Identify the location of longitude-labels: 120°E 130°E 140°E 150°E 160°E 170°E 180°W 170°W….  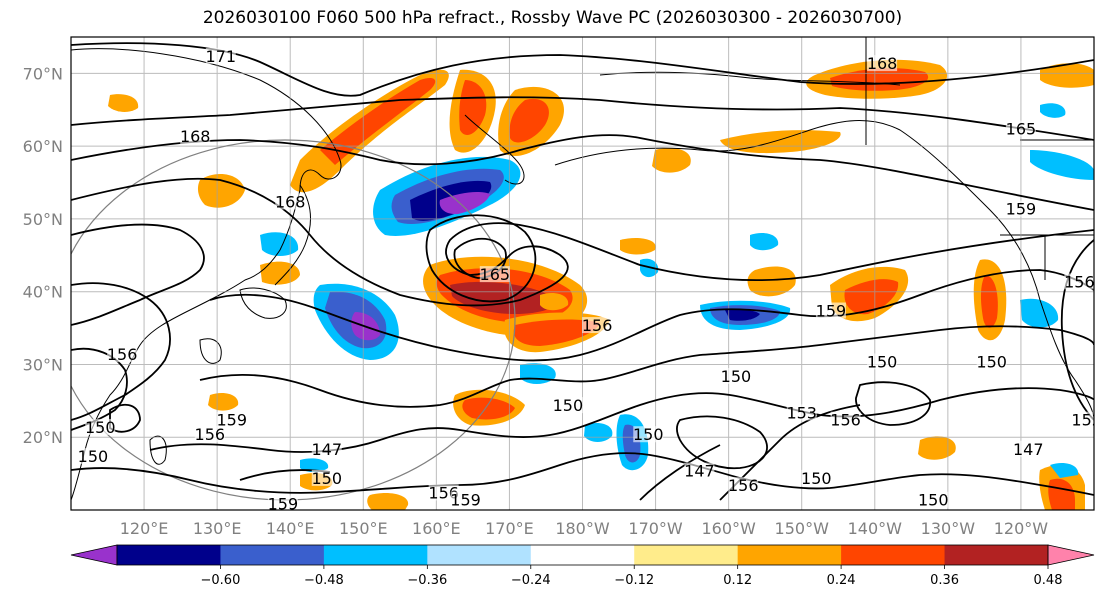
(584, 528).